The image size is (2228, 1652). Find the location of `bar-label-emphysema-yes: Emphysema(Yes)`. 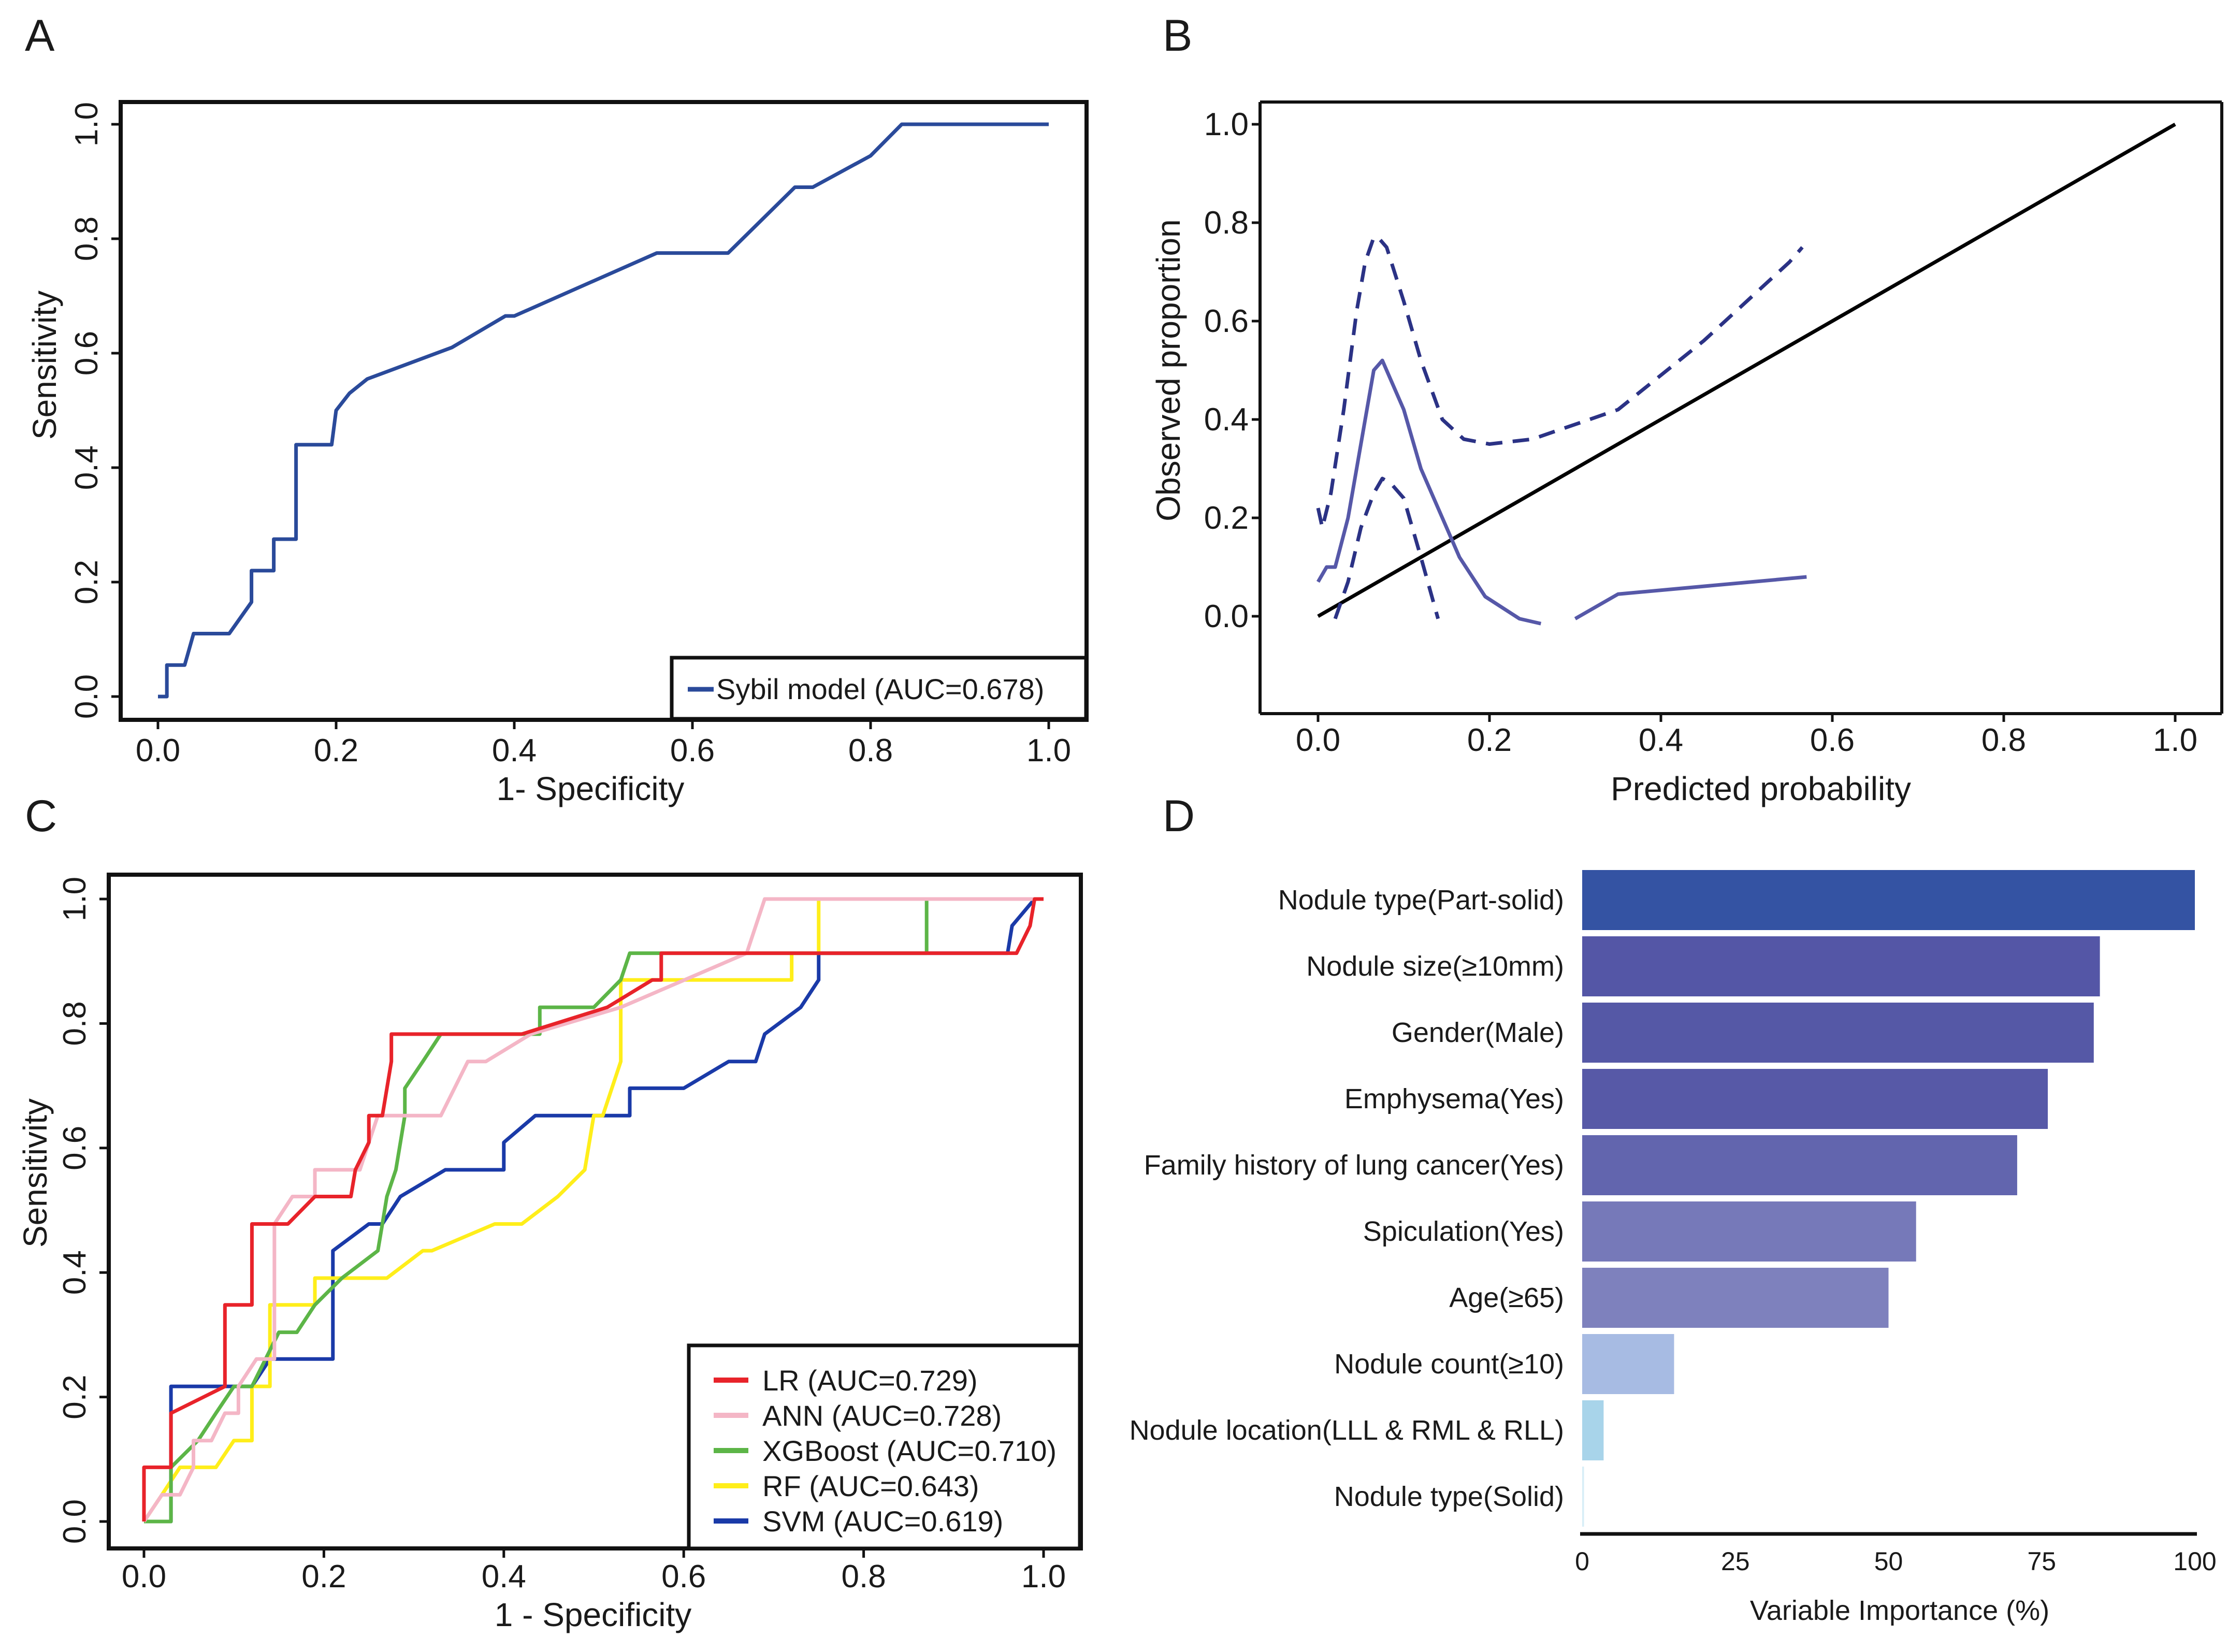

bar-label-emphysema-yes: Emphysema(Yes) is located at coordinates (1454, 1098).